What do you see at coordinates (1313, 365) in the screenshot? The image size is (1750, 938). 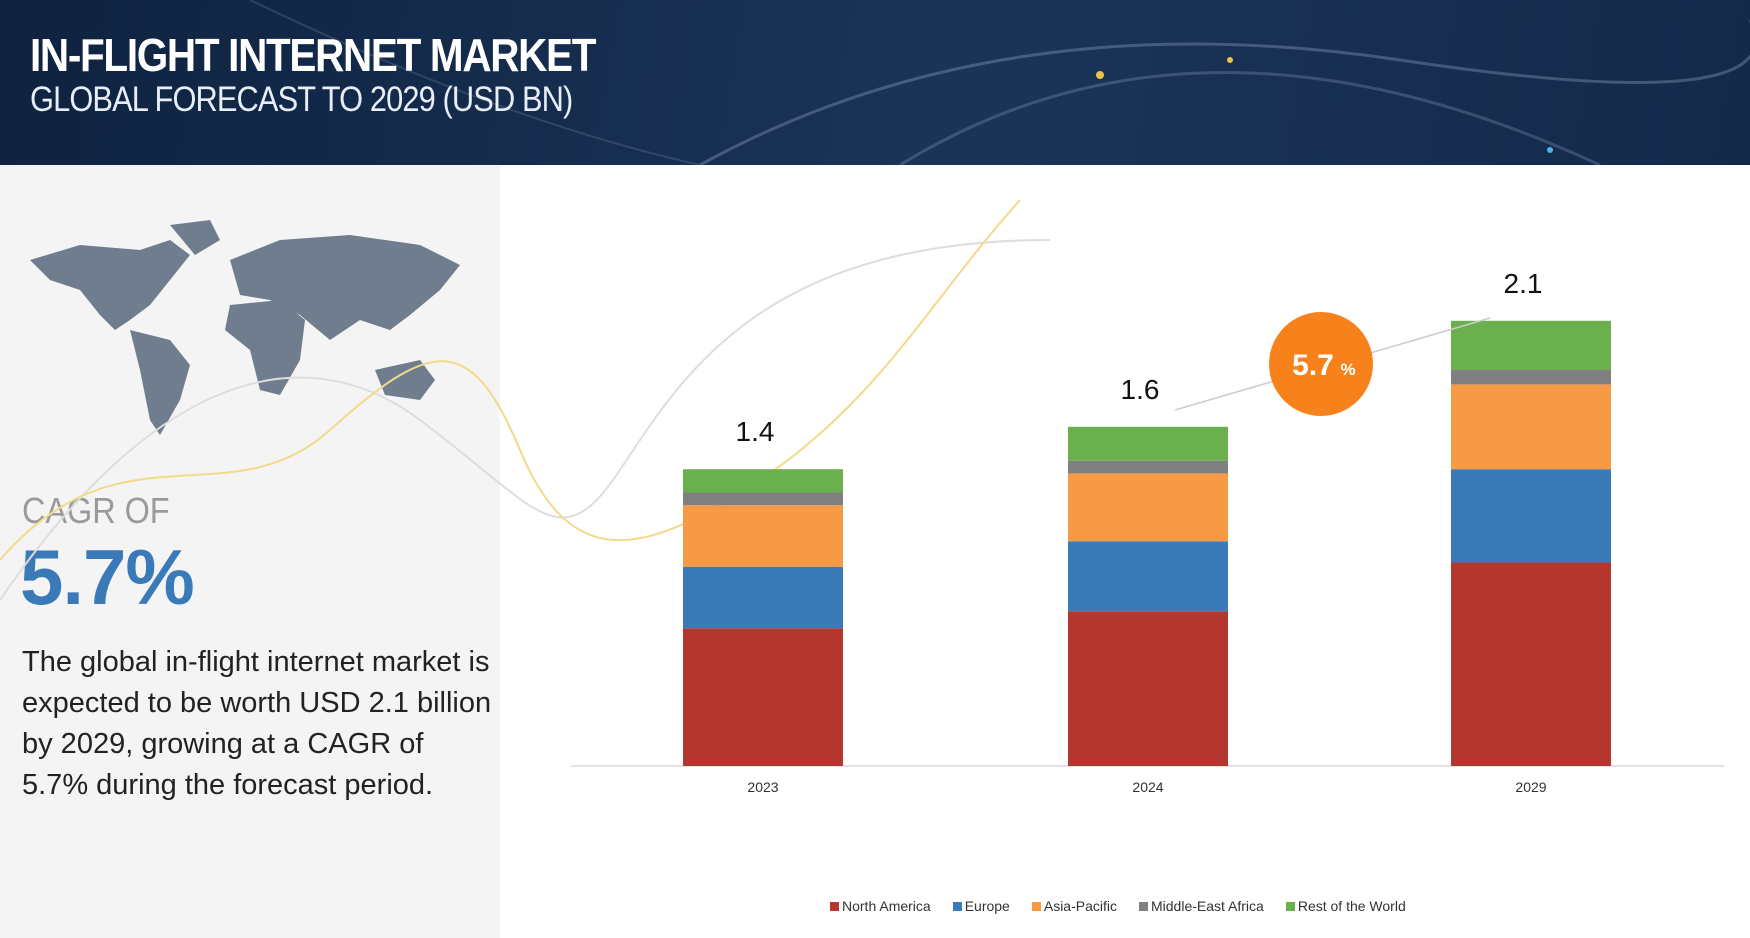 I see `cagr-badge-value: 5.7` at bounding box center [1313, 365].